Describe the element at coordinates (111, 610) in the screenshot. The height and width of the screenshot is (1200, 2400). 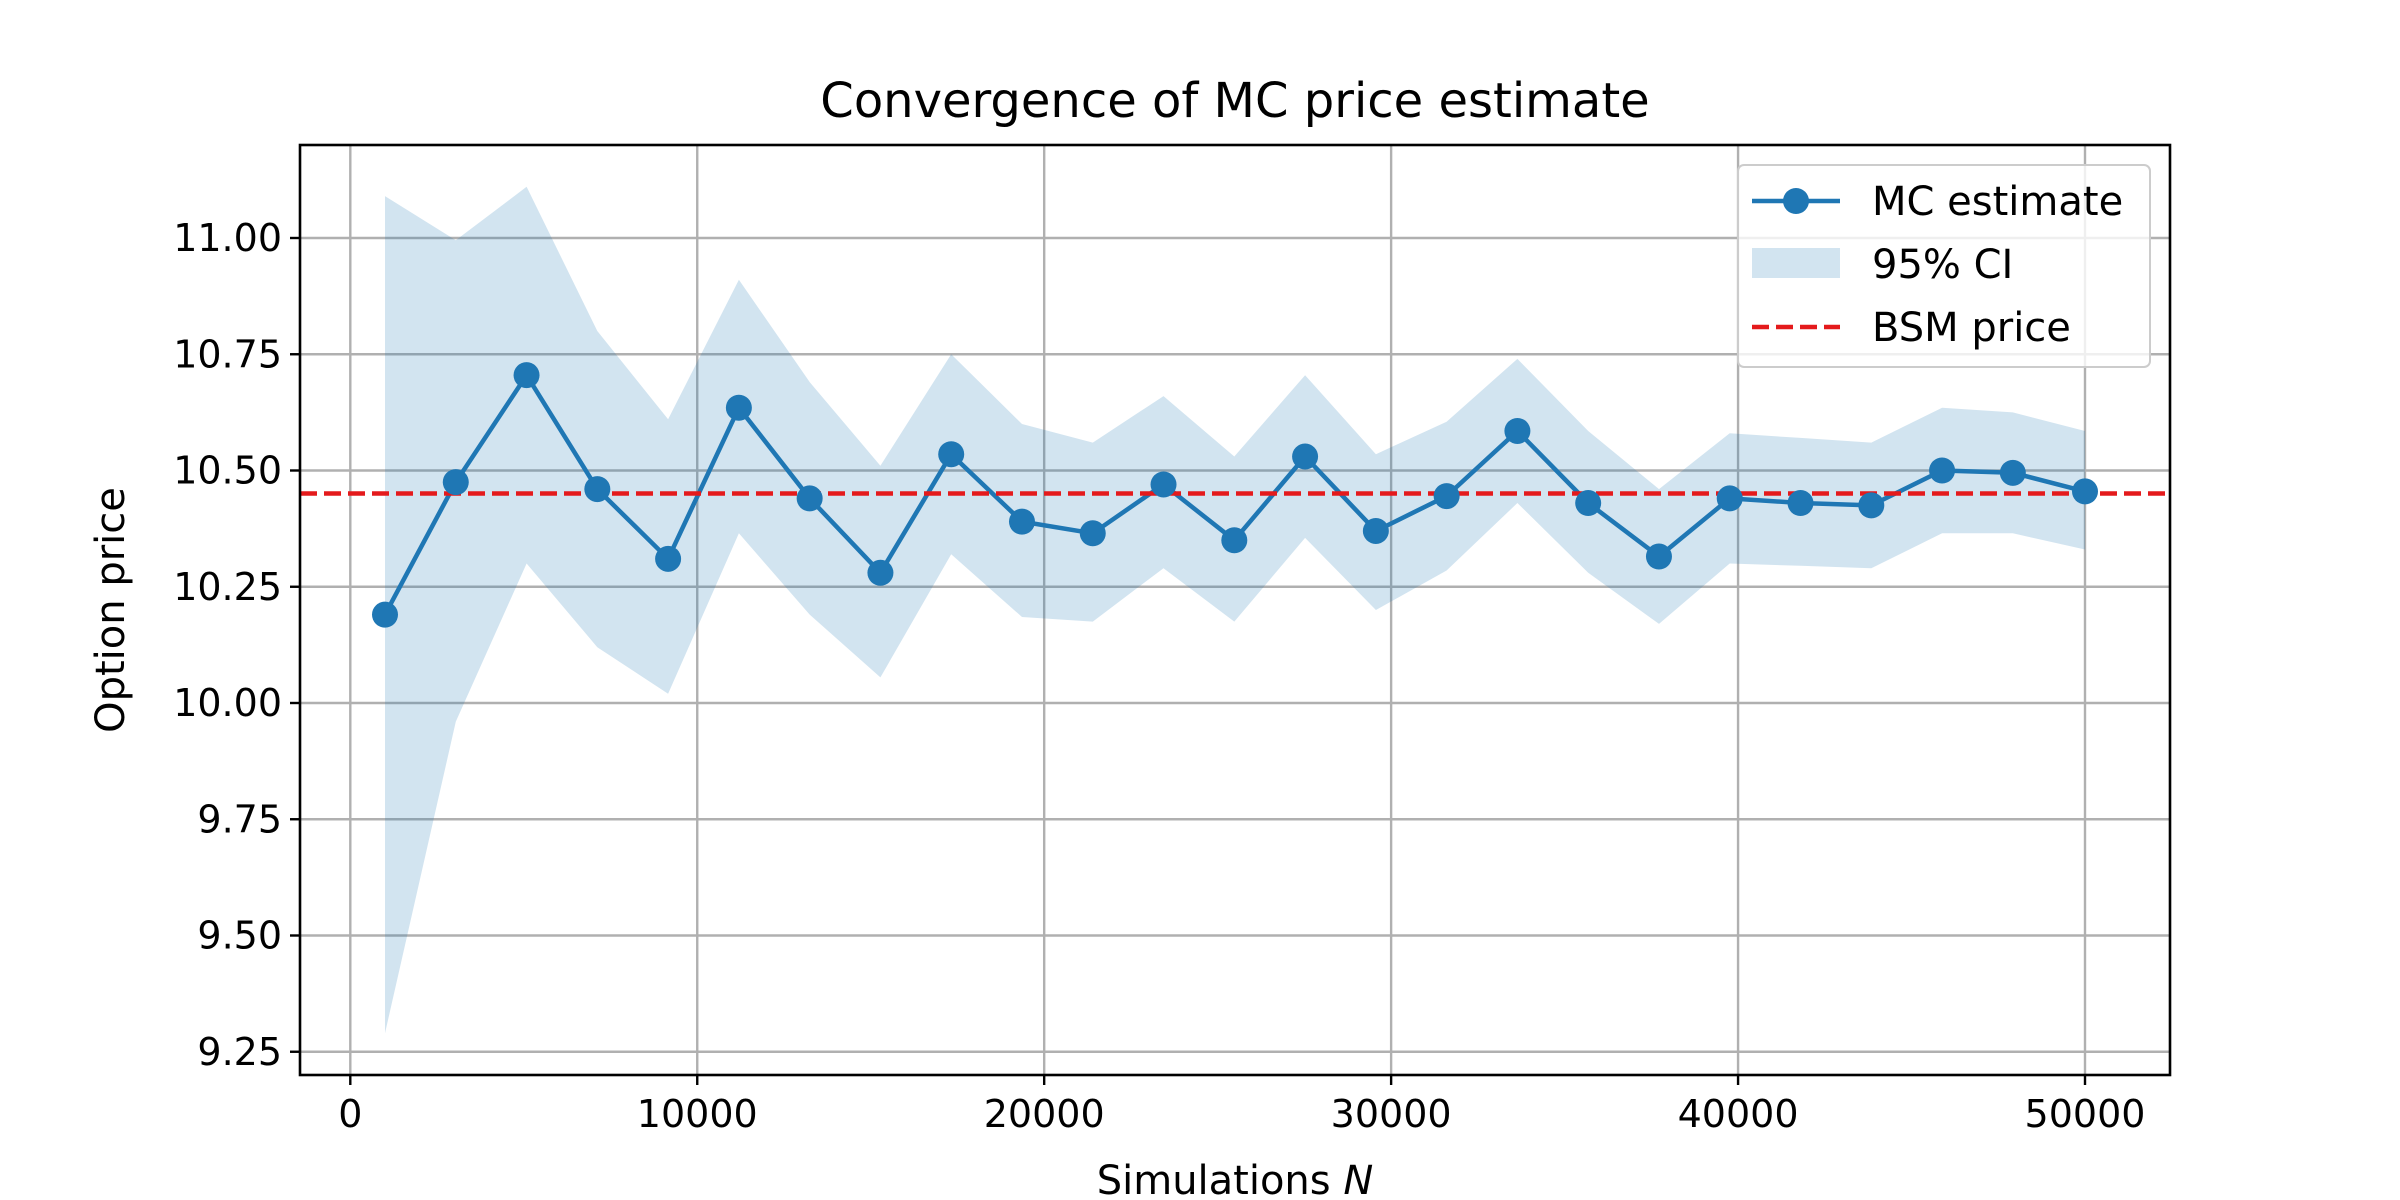
I see `y-axis-label: Option price` at that location.